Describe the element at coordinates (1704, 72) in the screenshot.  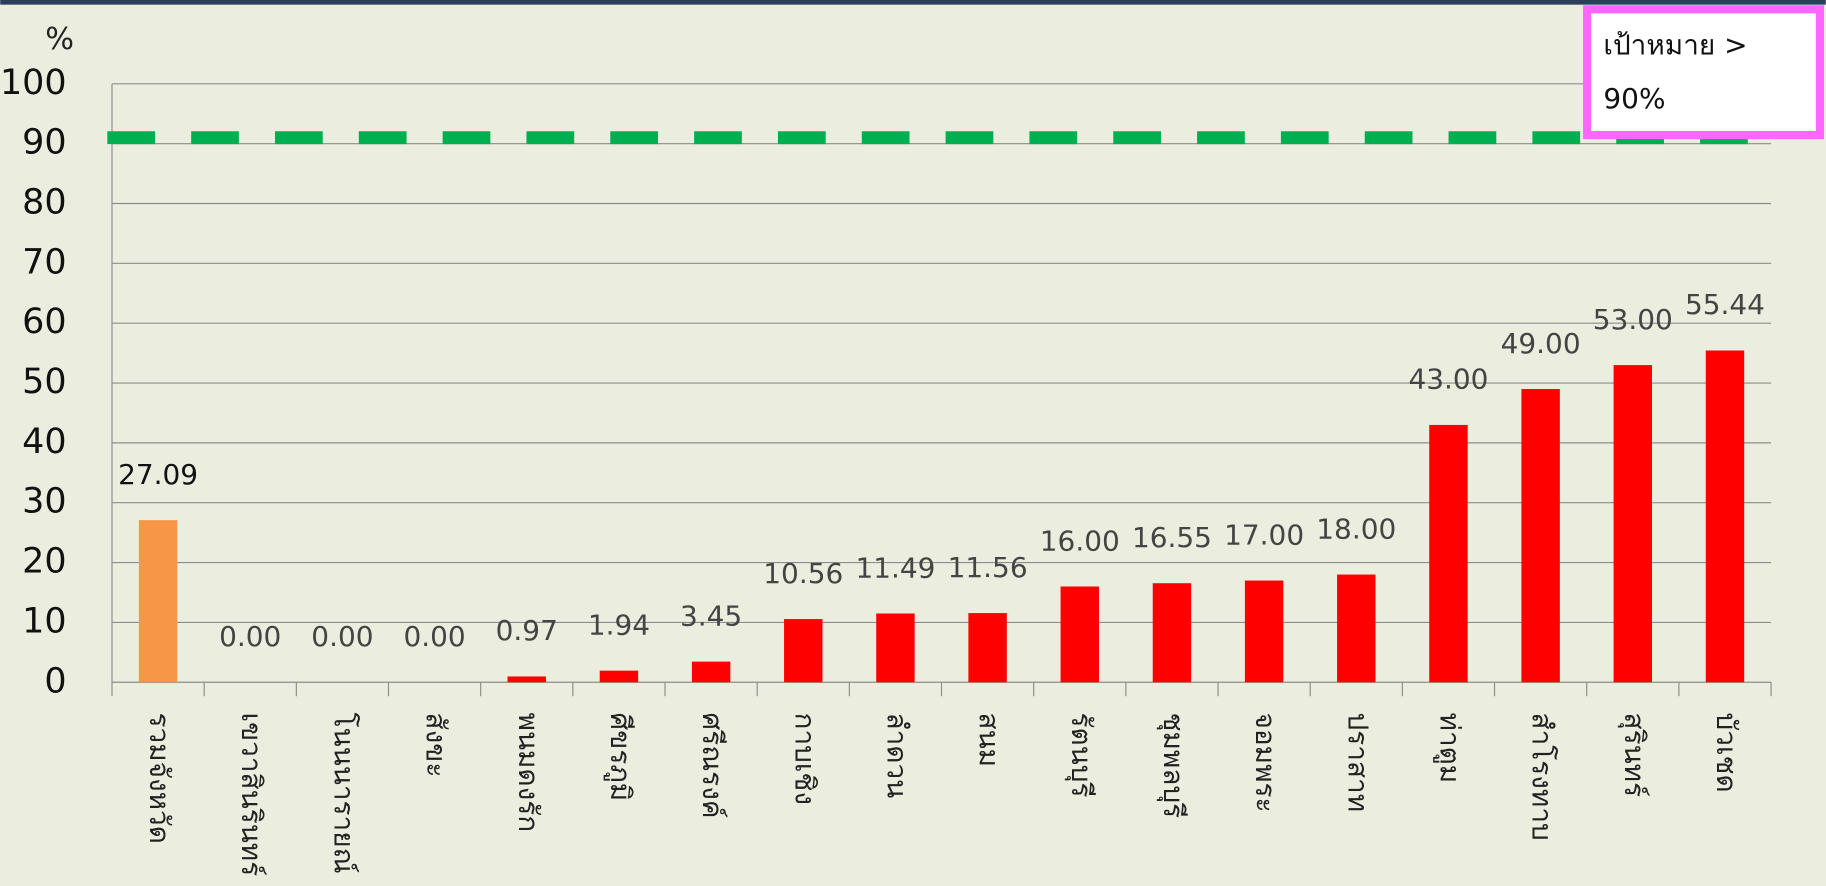
I see `annotation-box` at that location.